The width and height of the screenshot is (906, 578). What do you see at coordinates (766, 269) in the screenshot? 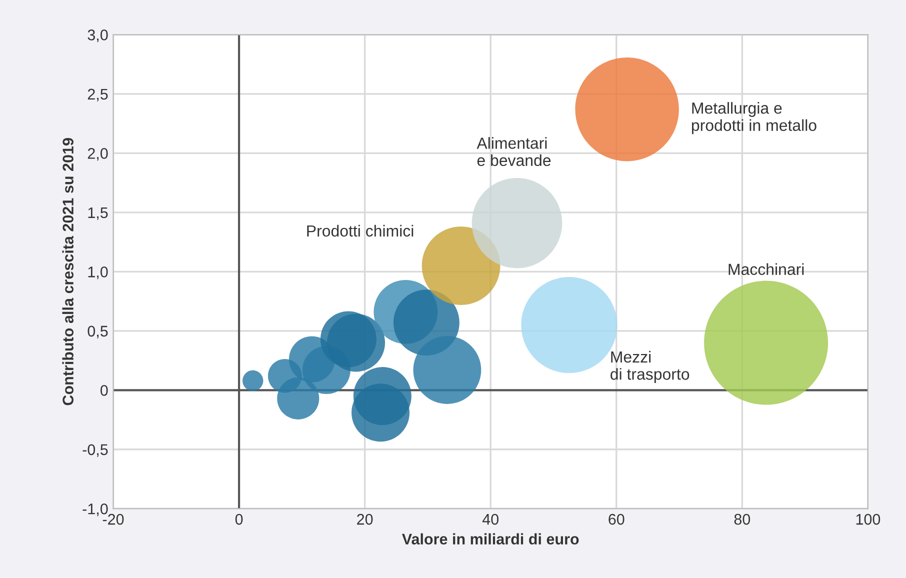
I see `annotation: Macchinari` at bounding box center [766, 269].